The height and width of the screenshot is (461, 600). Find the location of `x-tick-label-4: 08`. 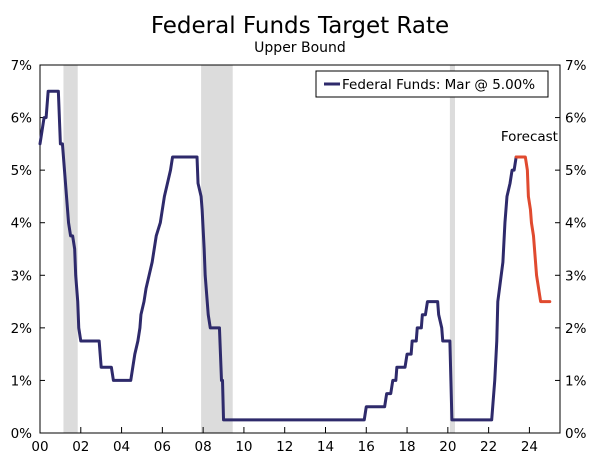

x-tick-label-4: 08 is located at coordinates (203, 447).